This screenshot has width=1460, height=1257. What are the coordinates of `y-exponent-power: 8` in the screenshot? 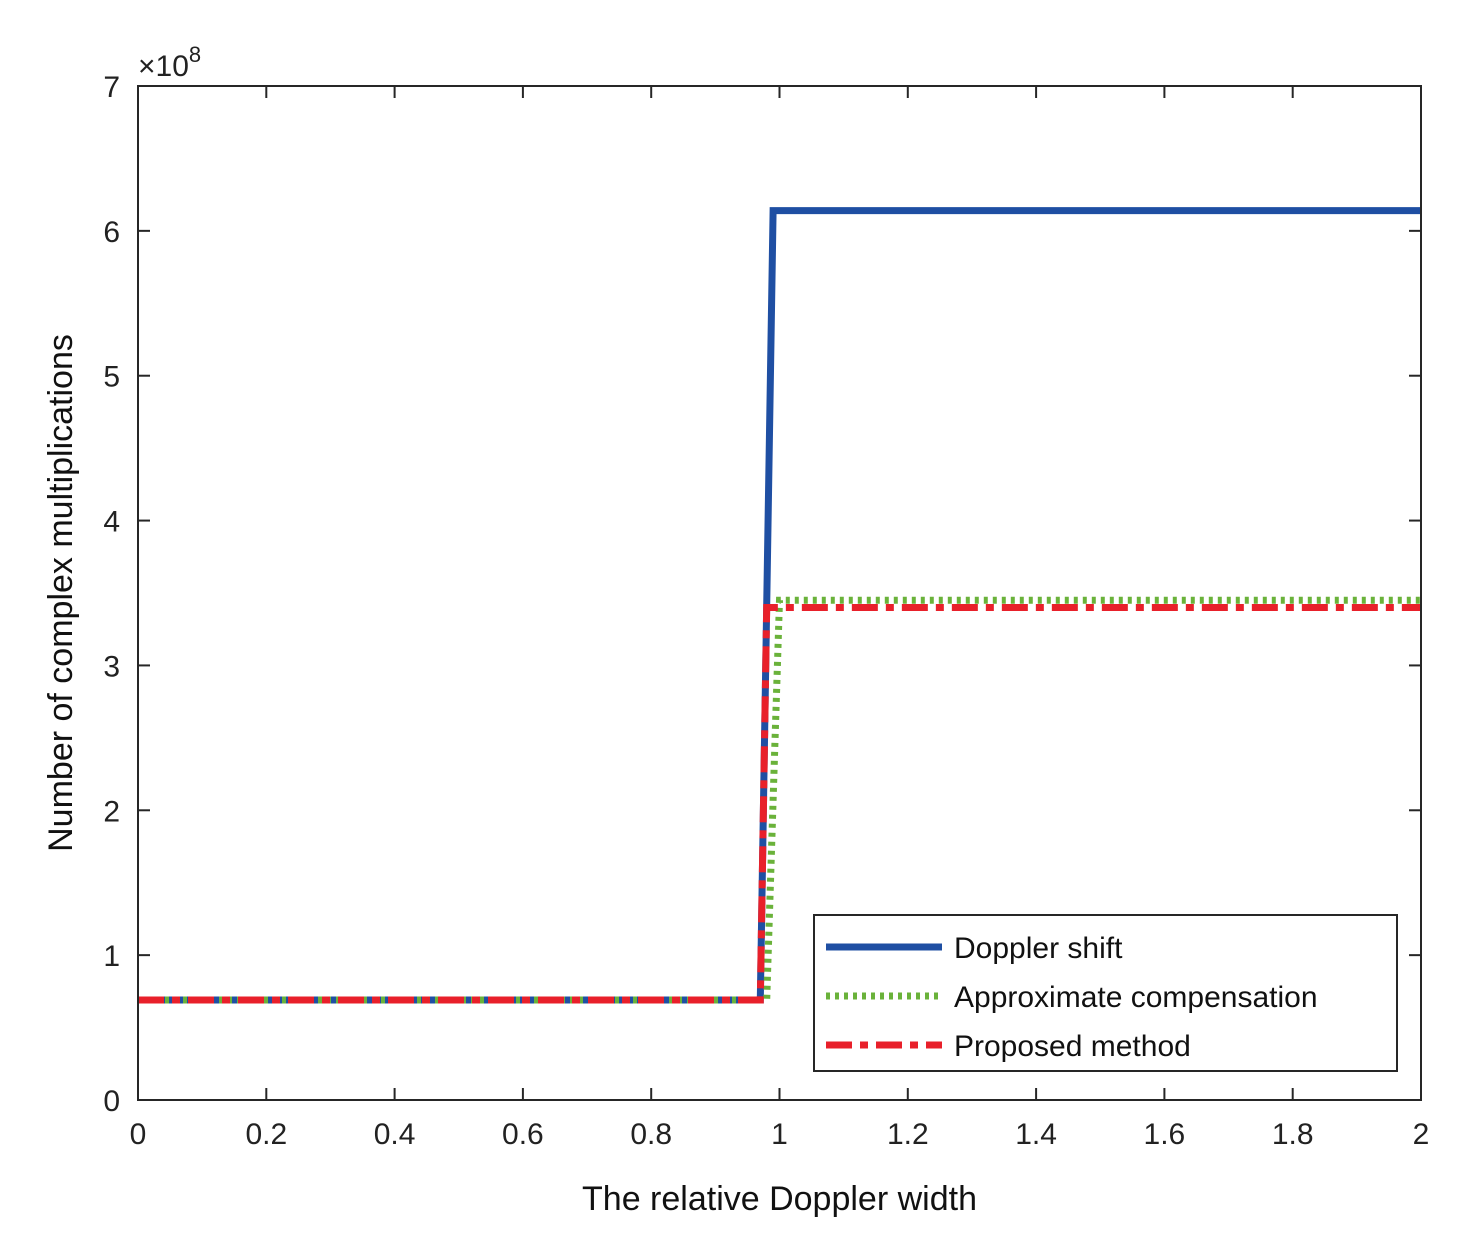 It's located at (195, 54).